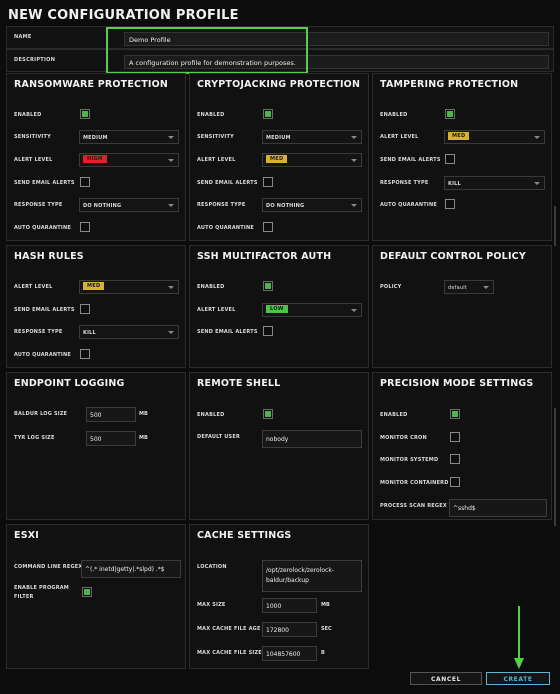  What do you see at coordinates (227, 183) in the screenshot?
I see `cryptojacking-email-label: SEND EMAIL ALERTS` at bounding box center [227, 183].